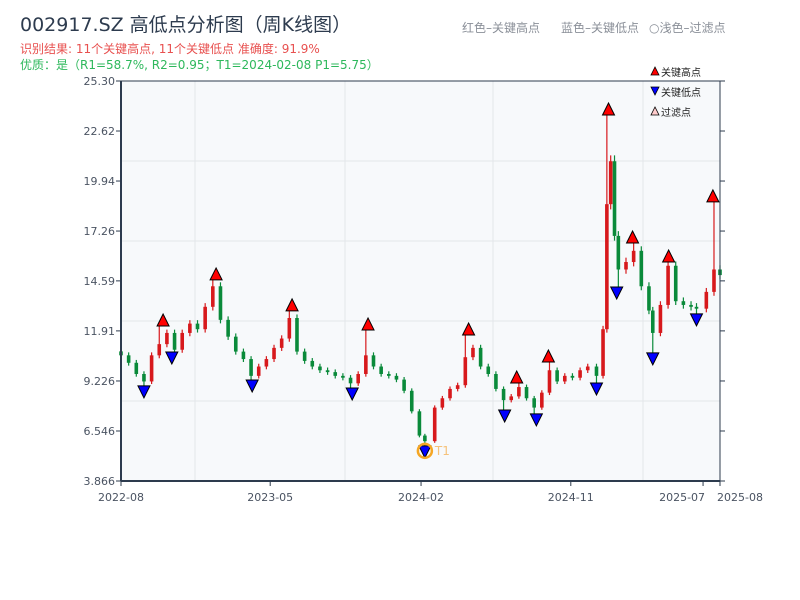 Image resolution: width=800 pixels, height=600 pixels. Describe the element at coordinates (121, 497) in the screenshot. I see `x-tick-label: 2022-08` at that location.